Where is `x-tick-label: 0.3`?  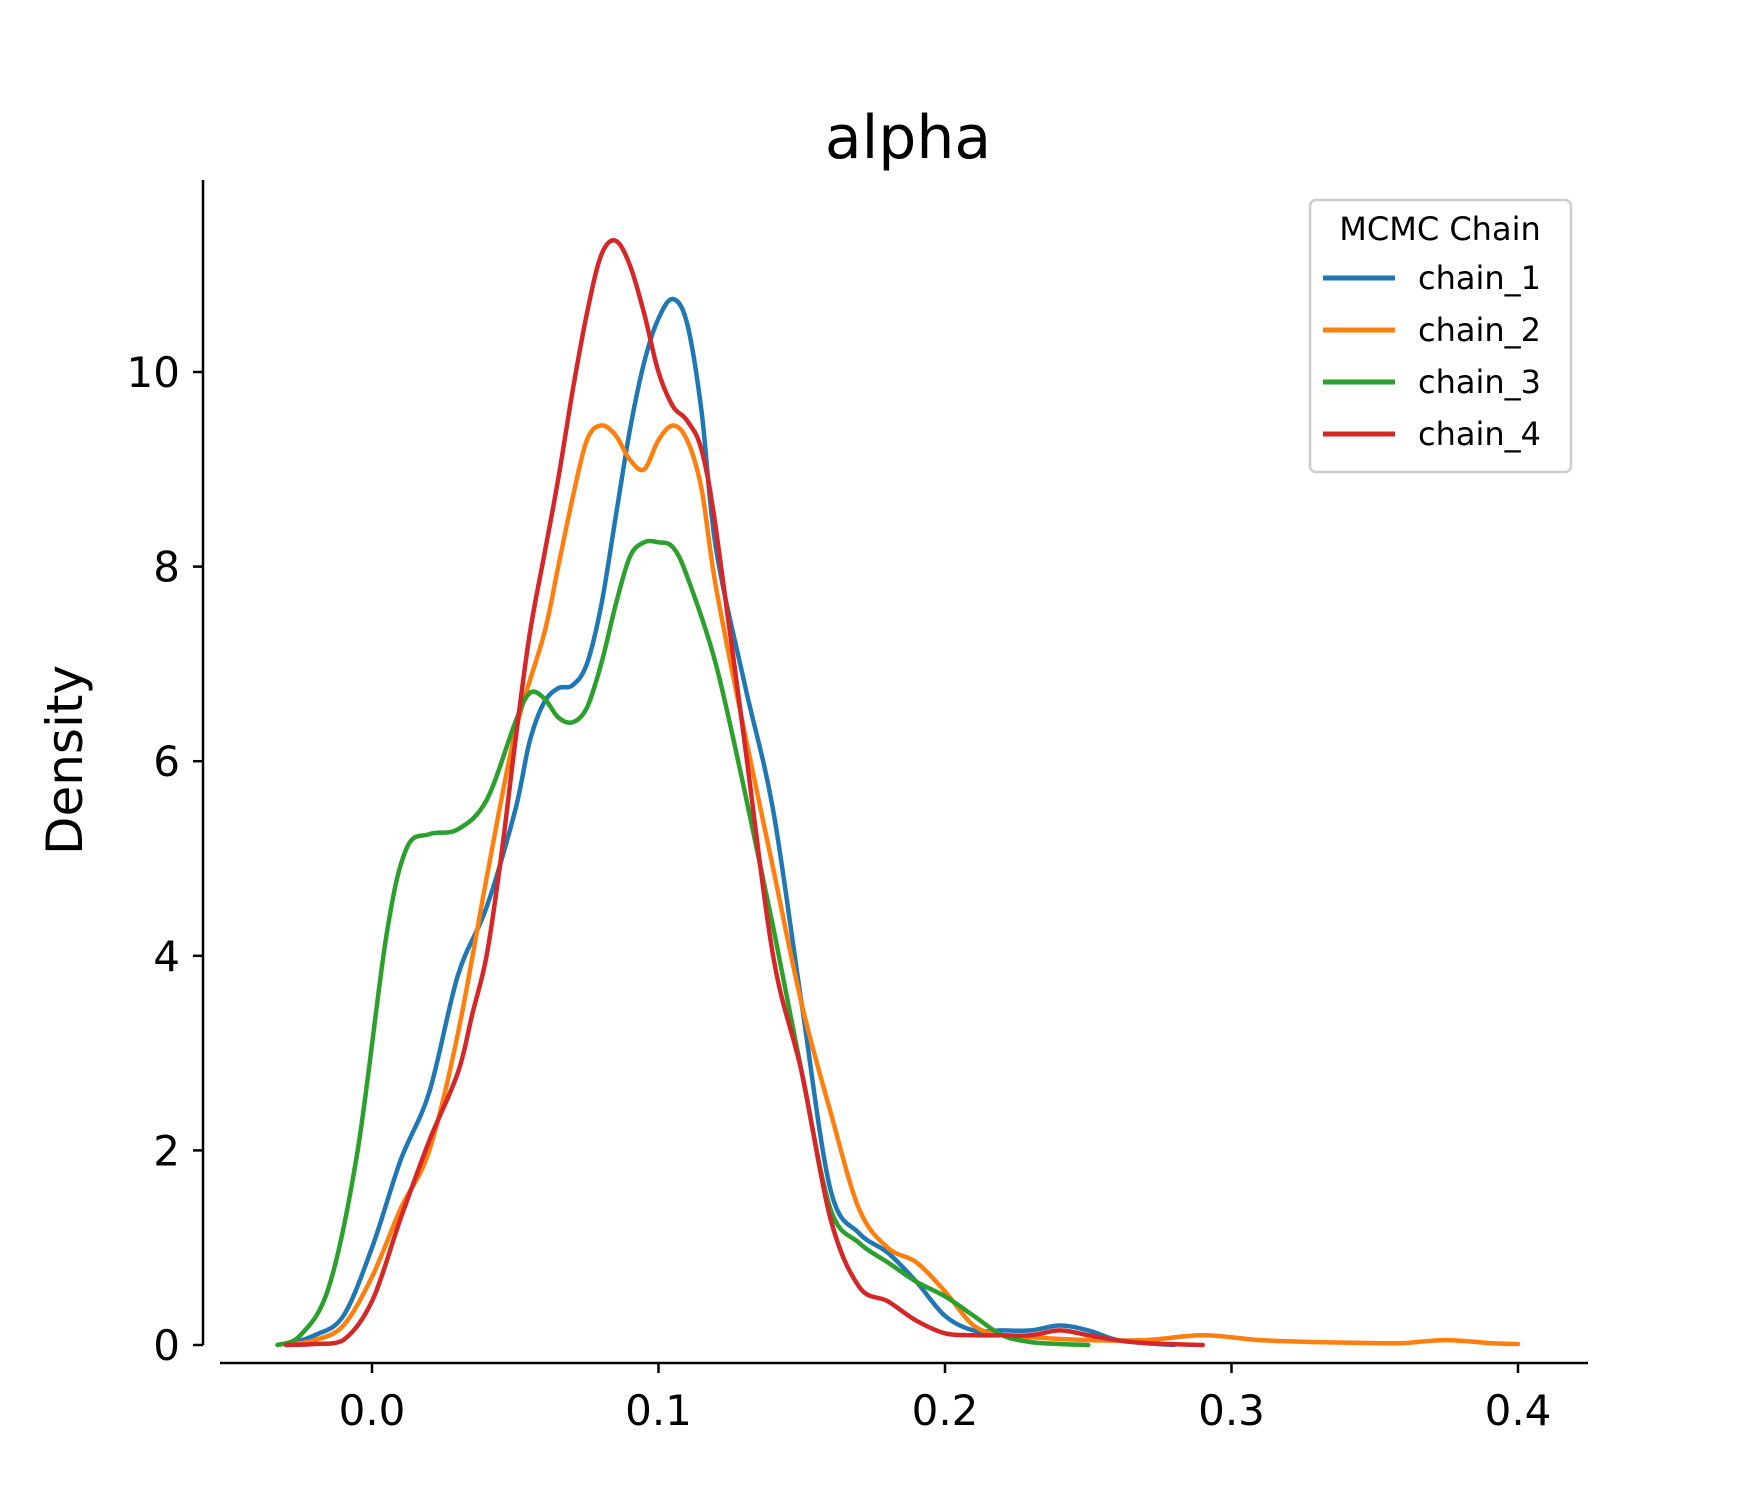
x-tick-label: 0.3 is located at coordinates (1231, 1410).